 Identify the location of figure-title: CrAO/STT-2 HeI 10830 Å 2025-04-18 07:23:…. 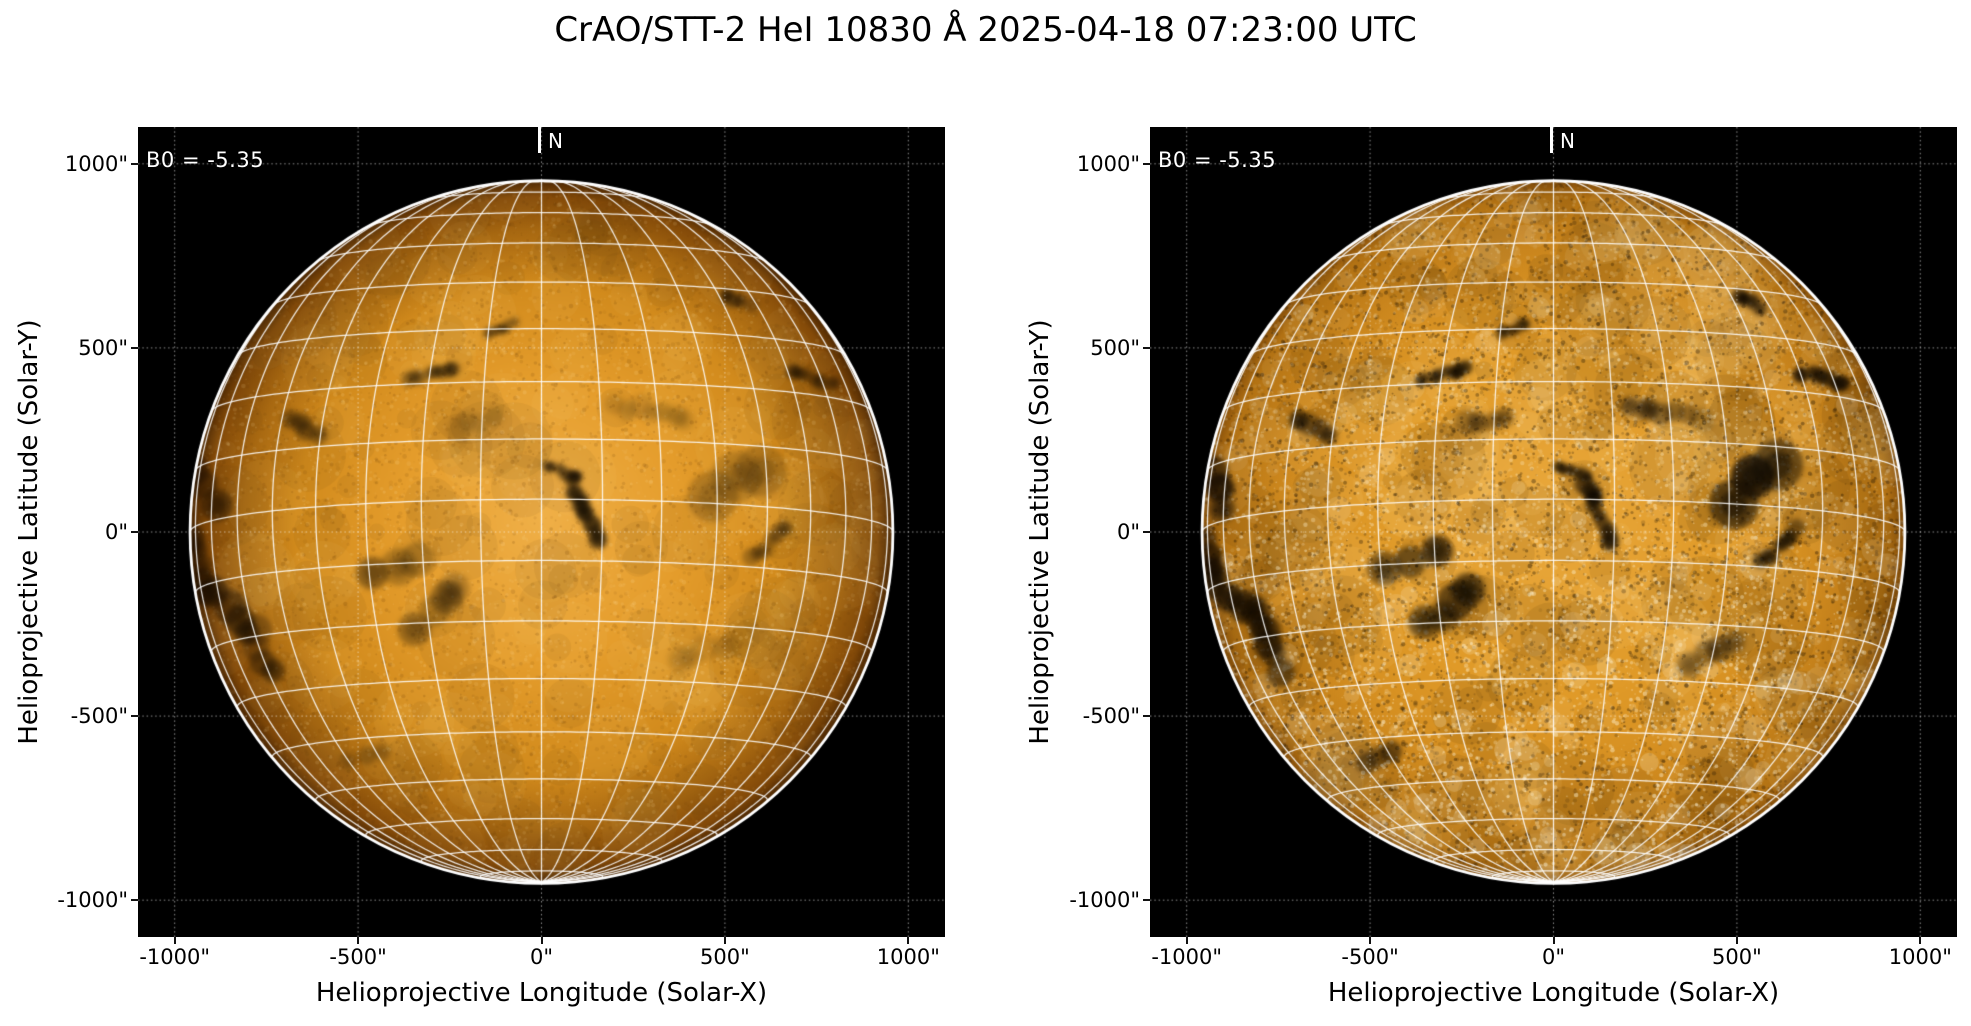
(985, 30).